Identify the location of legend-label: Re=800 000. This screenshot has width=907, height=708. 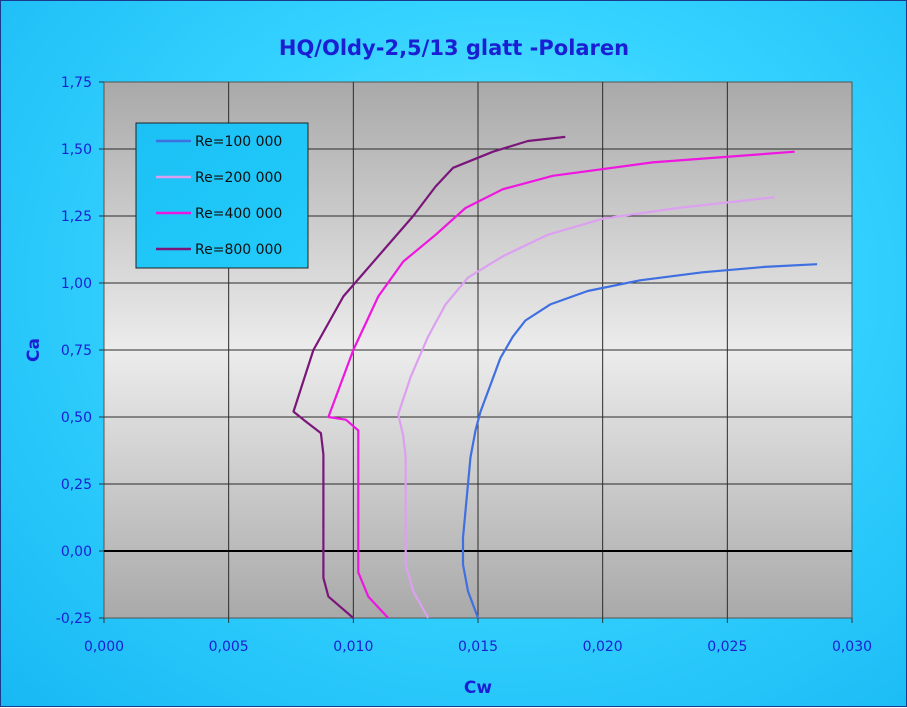
(238, 250).